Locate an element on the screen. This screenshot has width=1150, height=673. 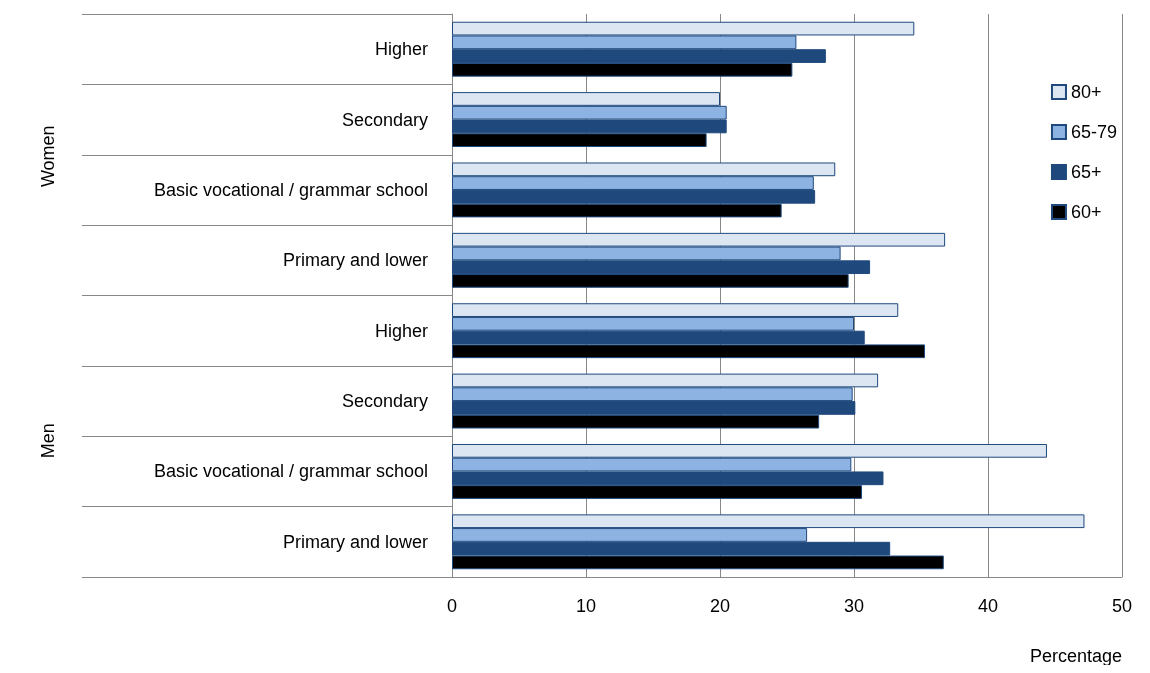
text: Women is located at coordinates (48, 156).